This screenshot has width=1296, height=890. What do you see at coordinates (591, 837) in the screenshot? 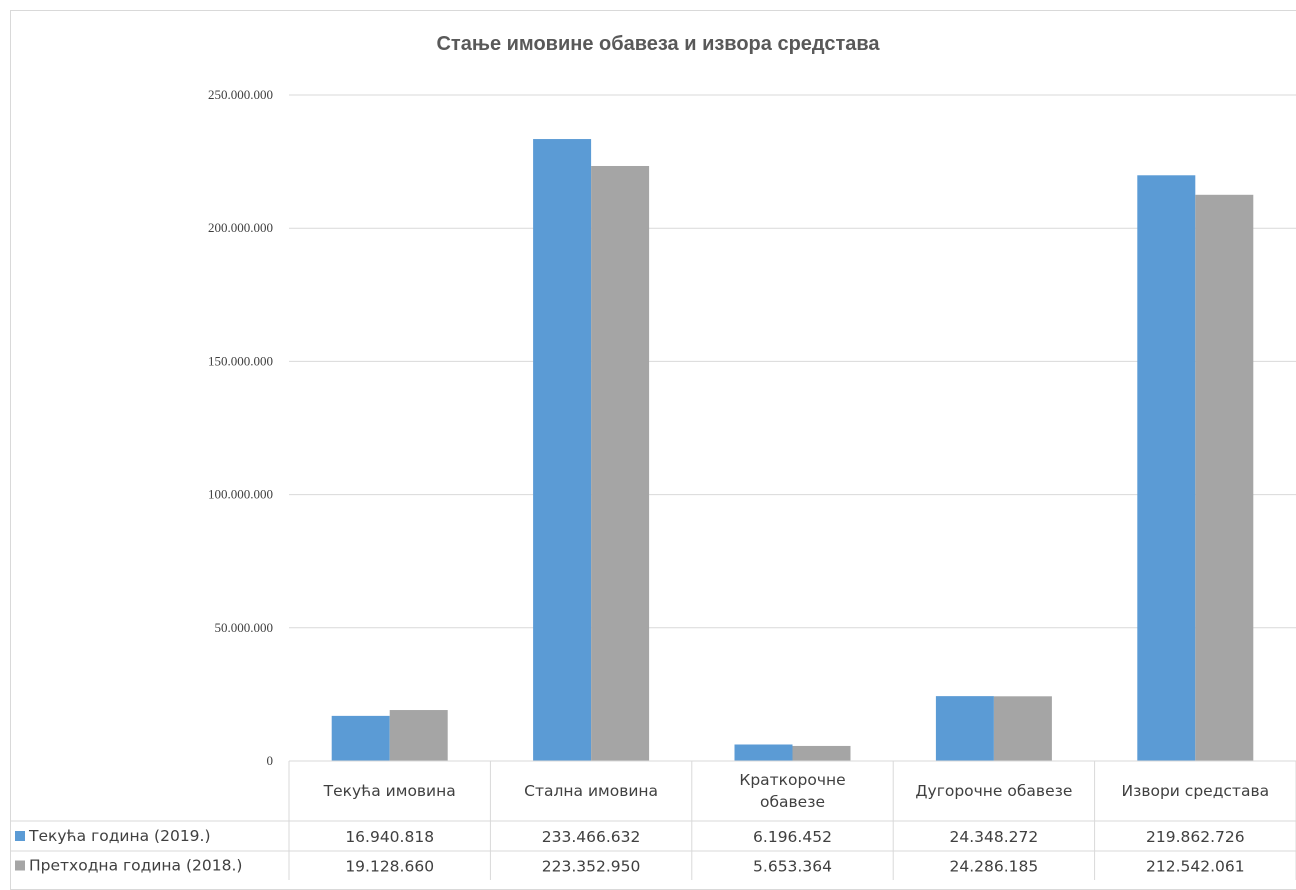
I see `data-label: 233.466.632` at bounding box center [591, 837].